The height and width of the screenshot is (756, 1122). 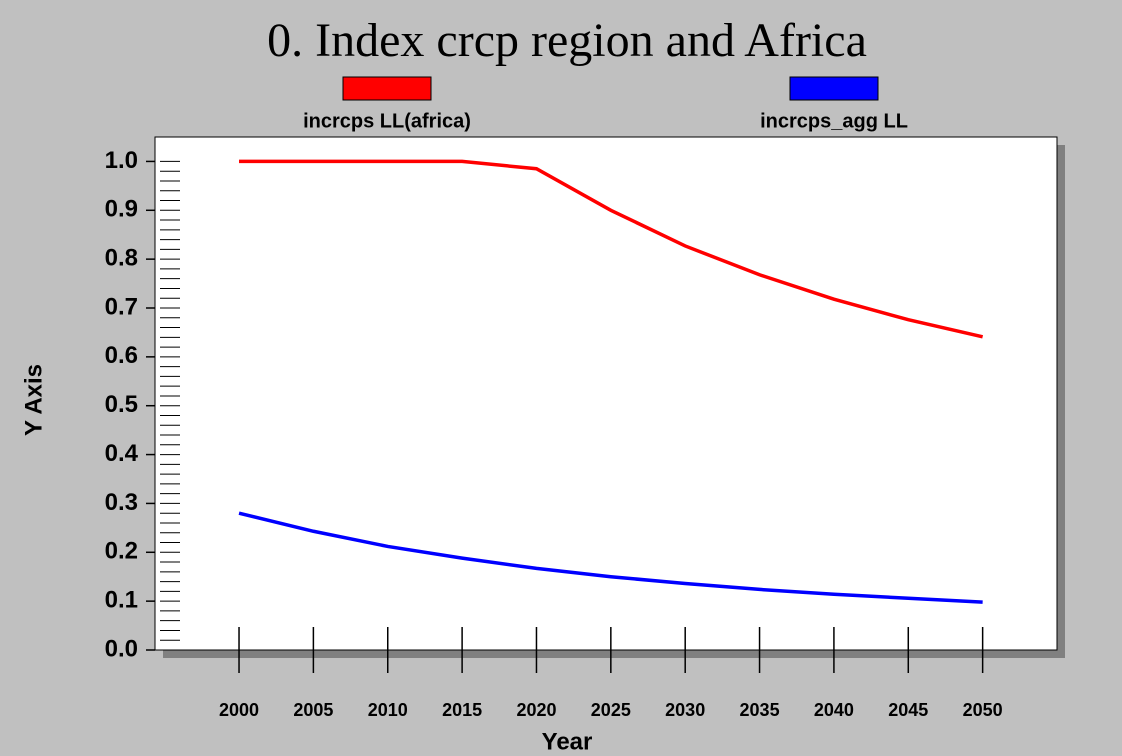 What do you see at coordinates (462, 710) in the screenshot?
I see `x-tick-label: 2015` at bounding box center [462, 710].